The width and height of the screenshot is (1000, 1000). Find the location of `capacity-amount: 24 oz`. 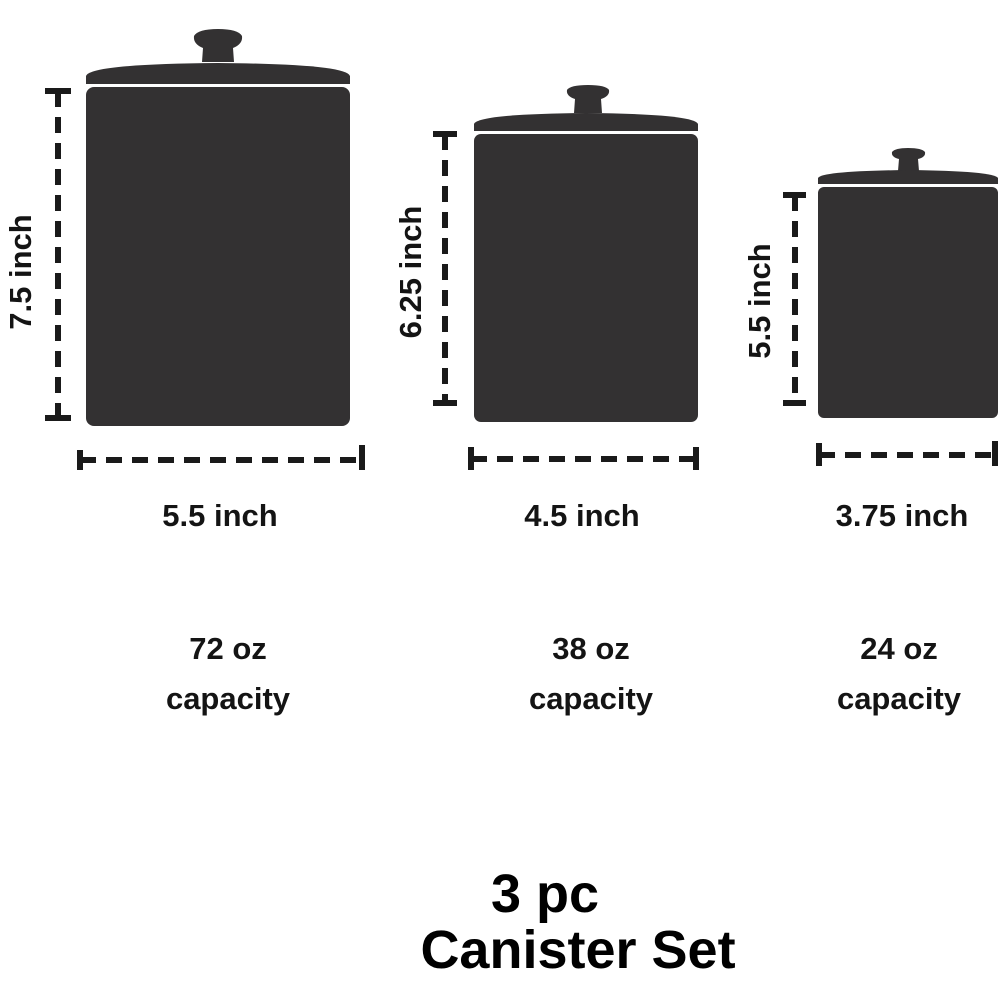

capacity-amount: 24 oz is located at coordinates (899, 648).